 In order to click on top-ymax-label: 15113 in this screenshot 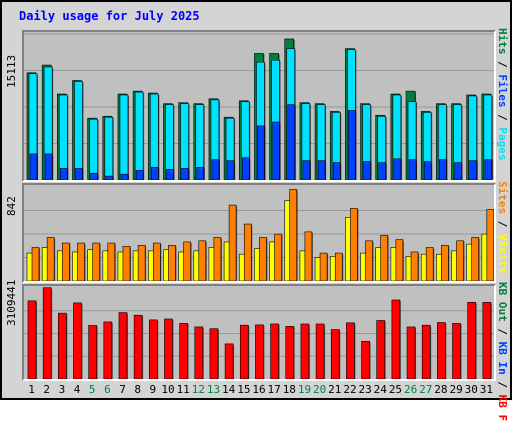, I will do `click(11, 71)`.